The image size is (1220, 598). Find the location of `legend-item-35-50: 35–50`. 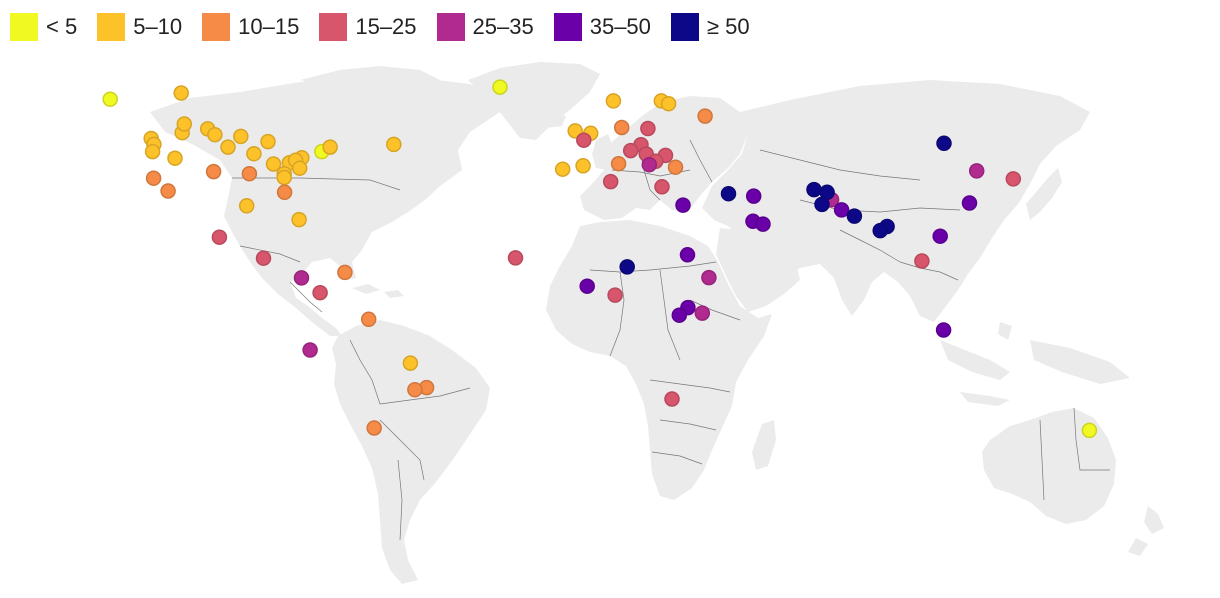

legend-item-35-50: 35–50 is located at coordinates (602, 27).